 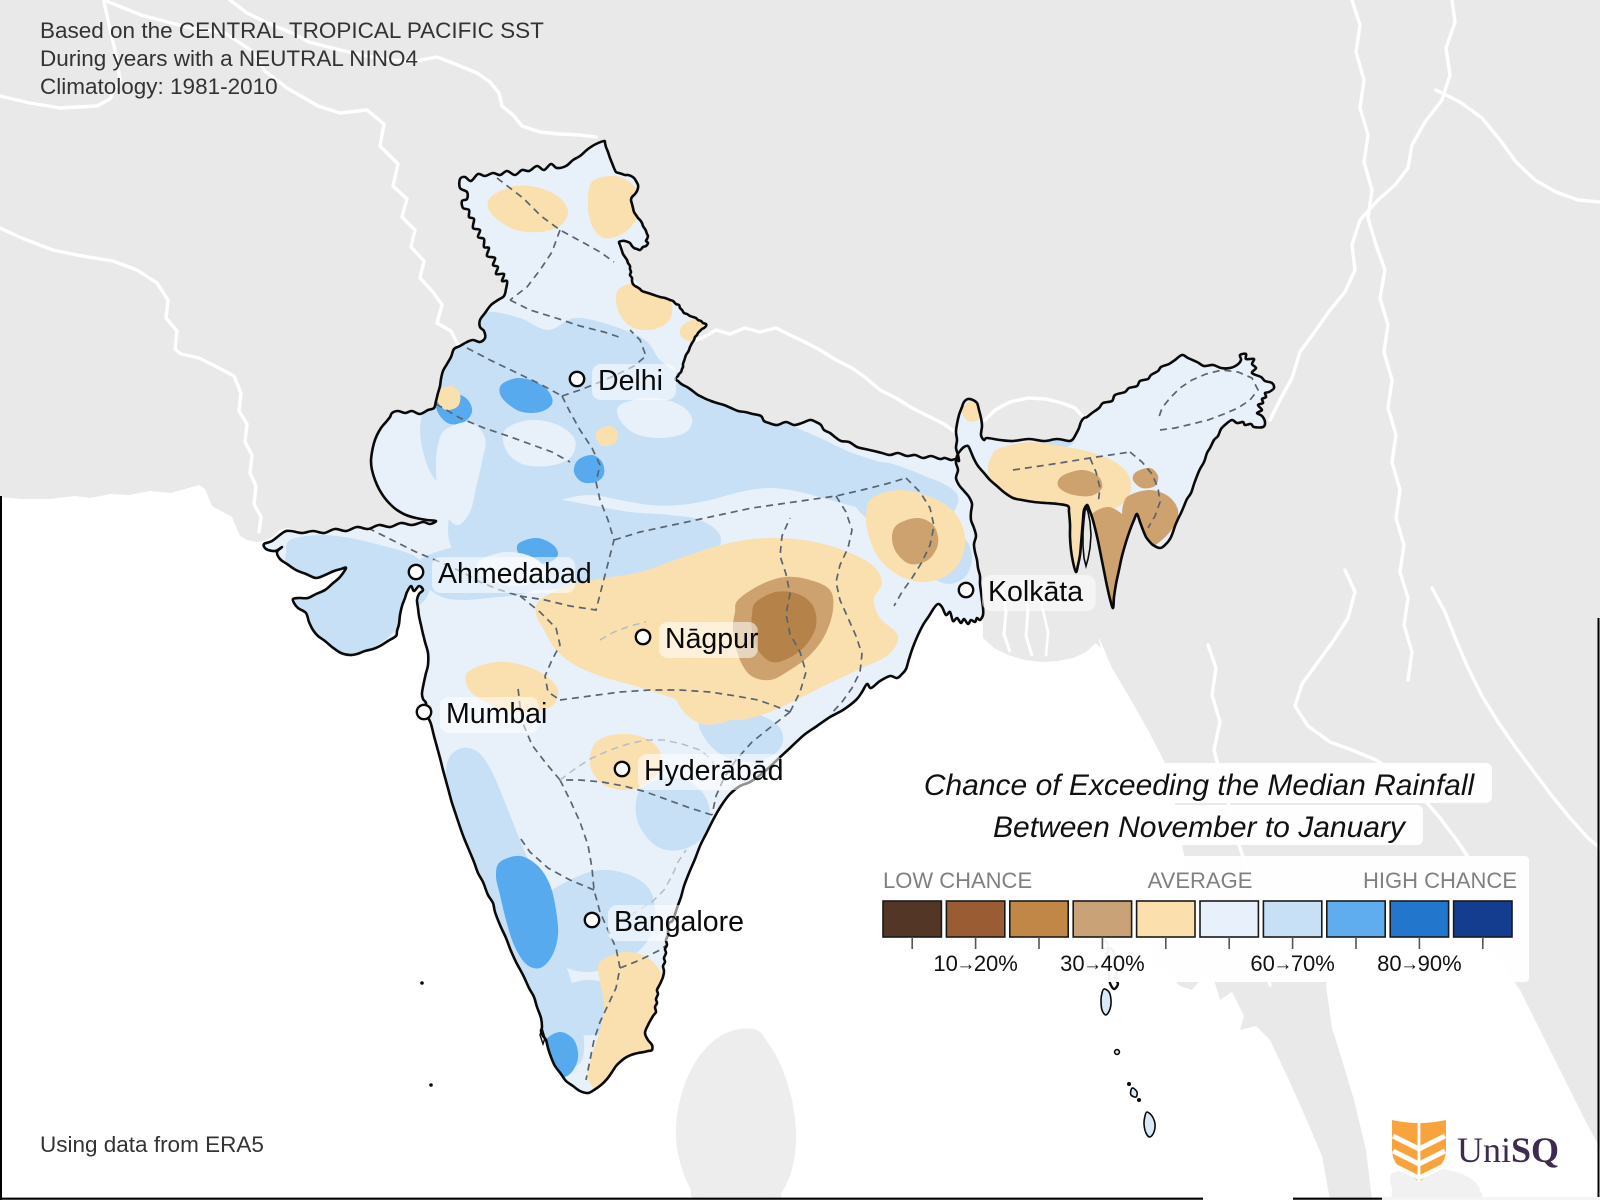 I want to click on svg-text: Mumbai, so click(x=496, y=714).